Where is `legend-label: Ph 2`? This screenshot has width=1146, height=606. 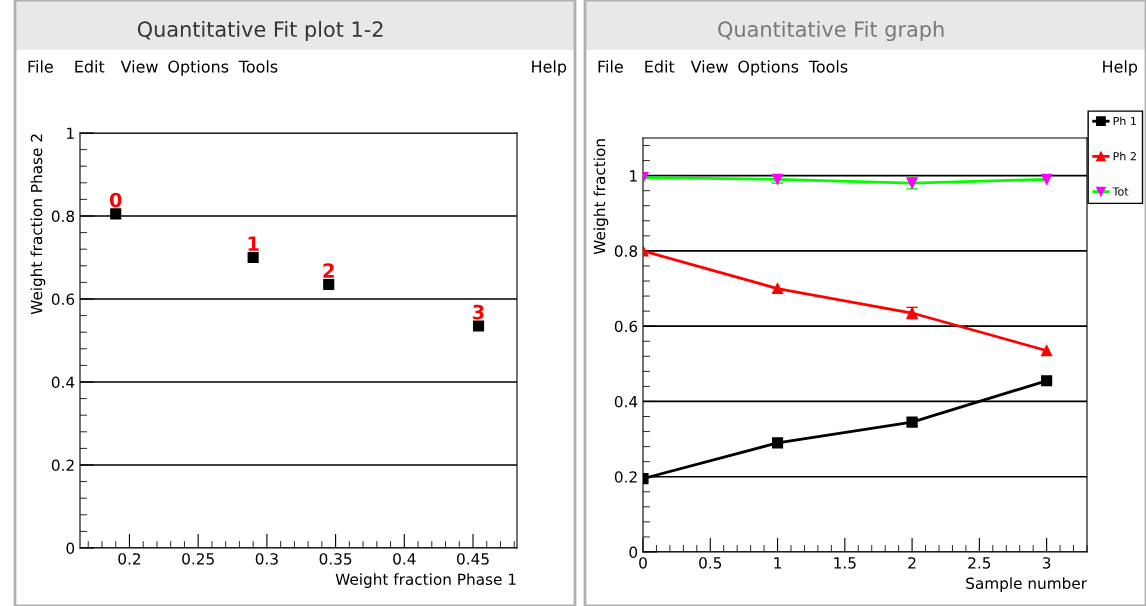 legend-label: Ph 2 is located at coordinates (1124, 156).